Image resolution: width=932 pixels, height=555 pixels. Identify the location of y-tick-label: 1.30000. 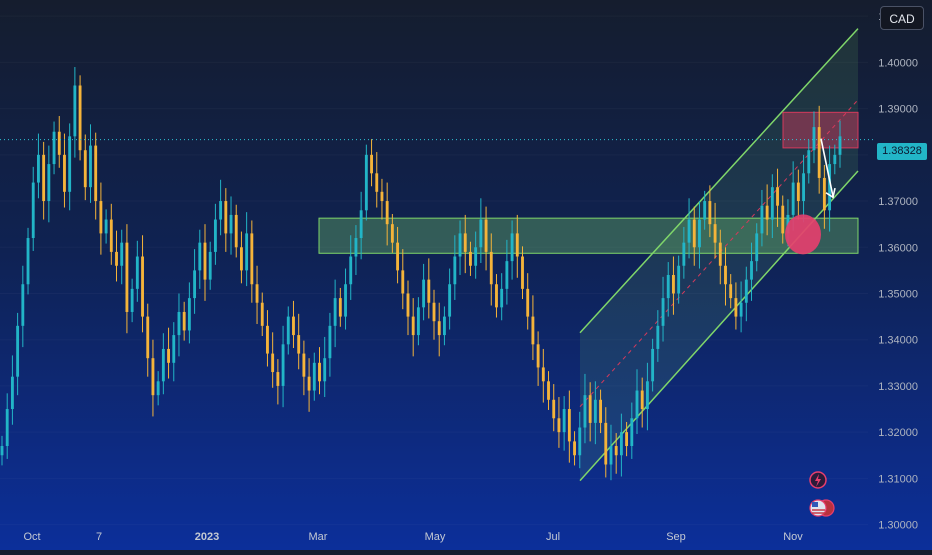
(898, 526).